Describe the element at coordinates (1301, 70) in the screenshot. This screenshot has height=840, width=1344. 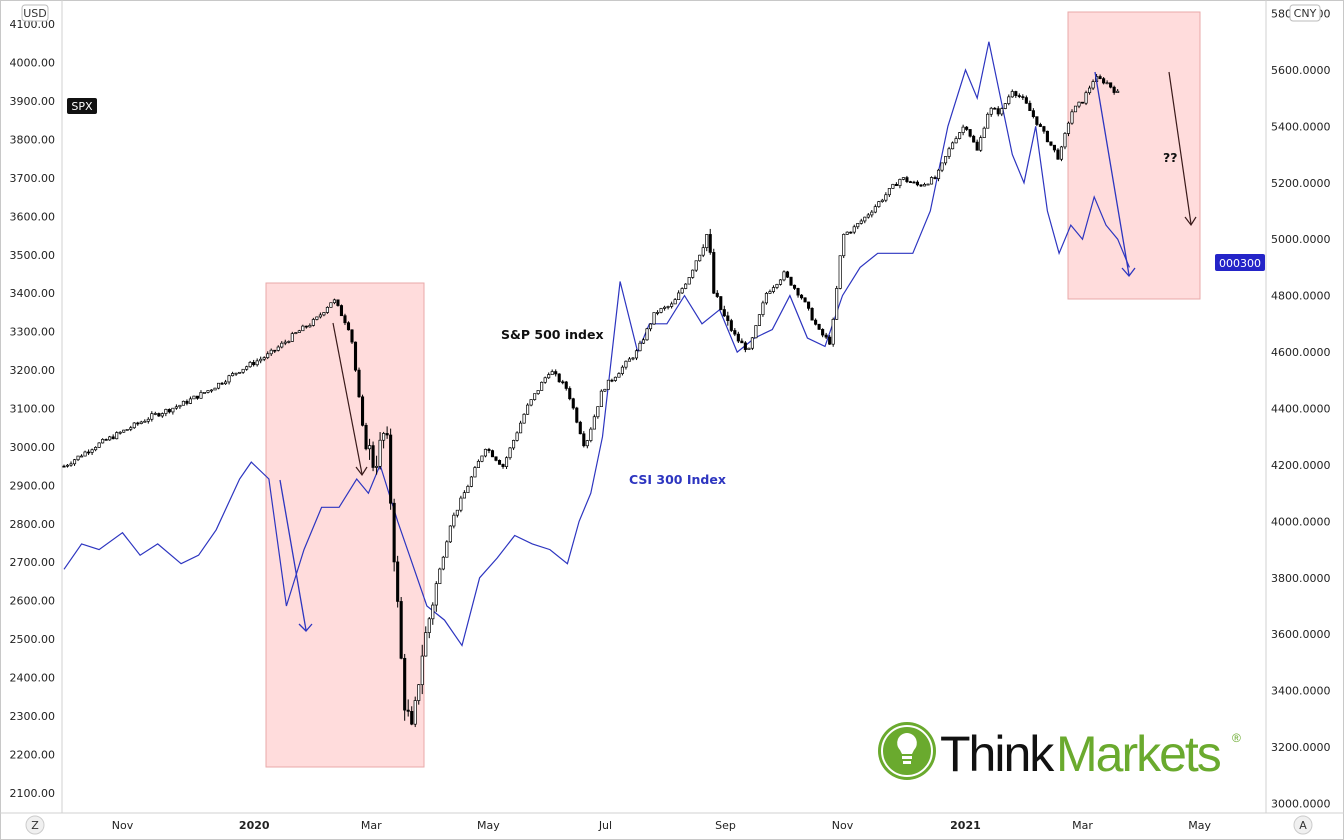
I see `right-tick-label: 5600.0000` at that location.